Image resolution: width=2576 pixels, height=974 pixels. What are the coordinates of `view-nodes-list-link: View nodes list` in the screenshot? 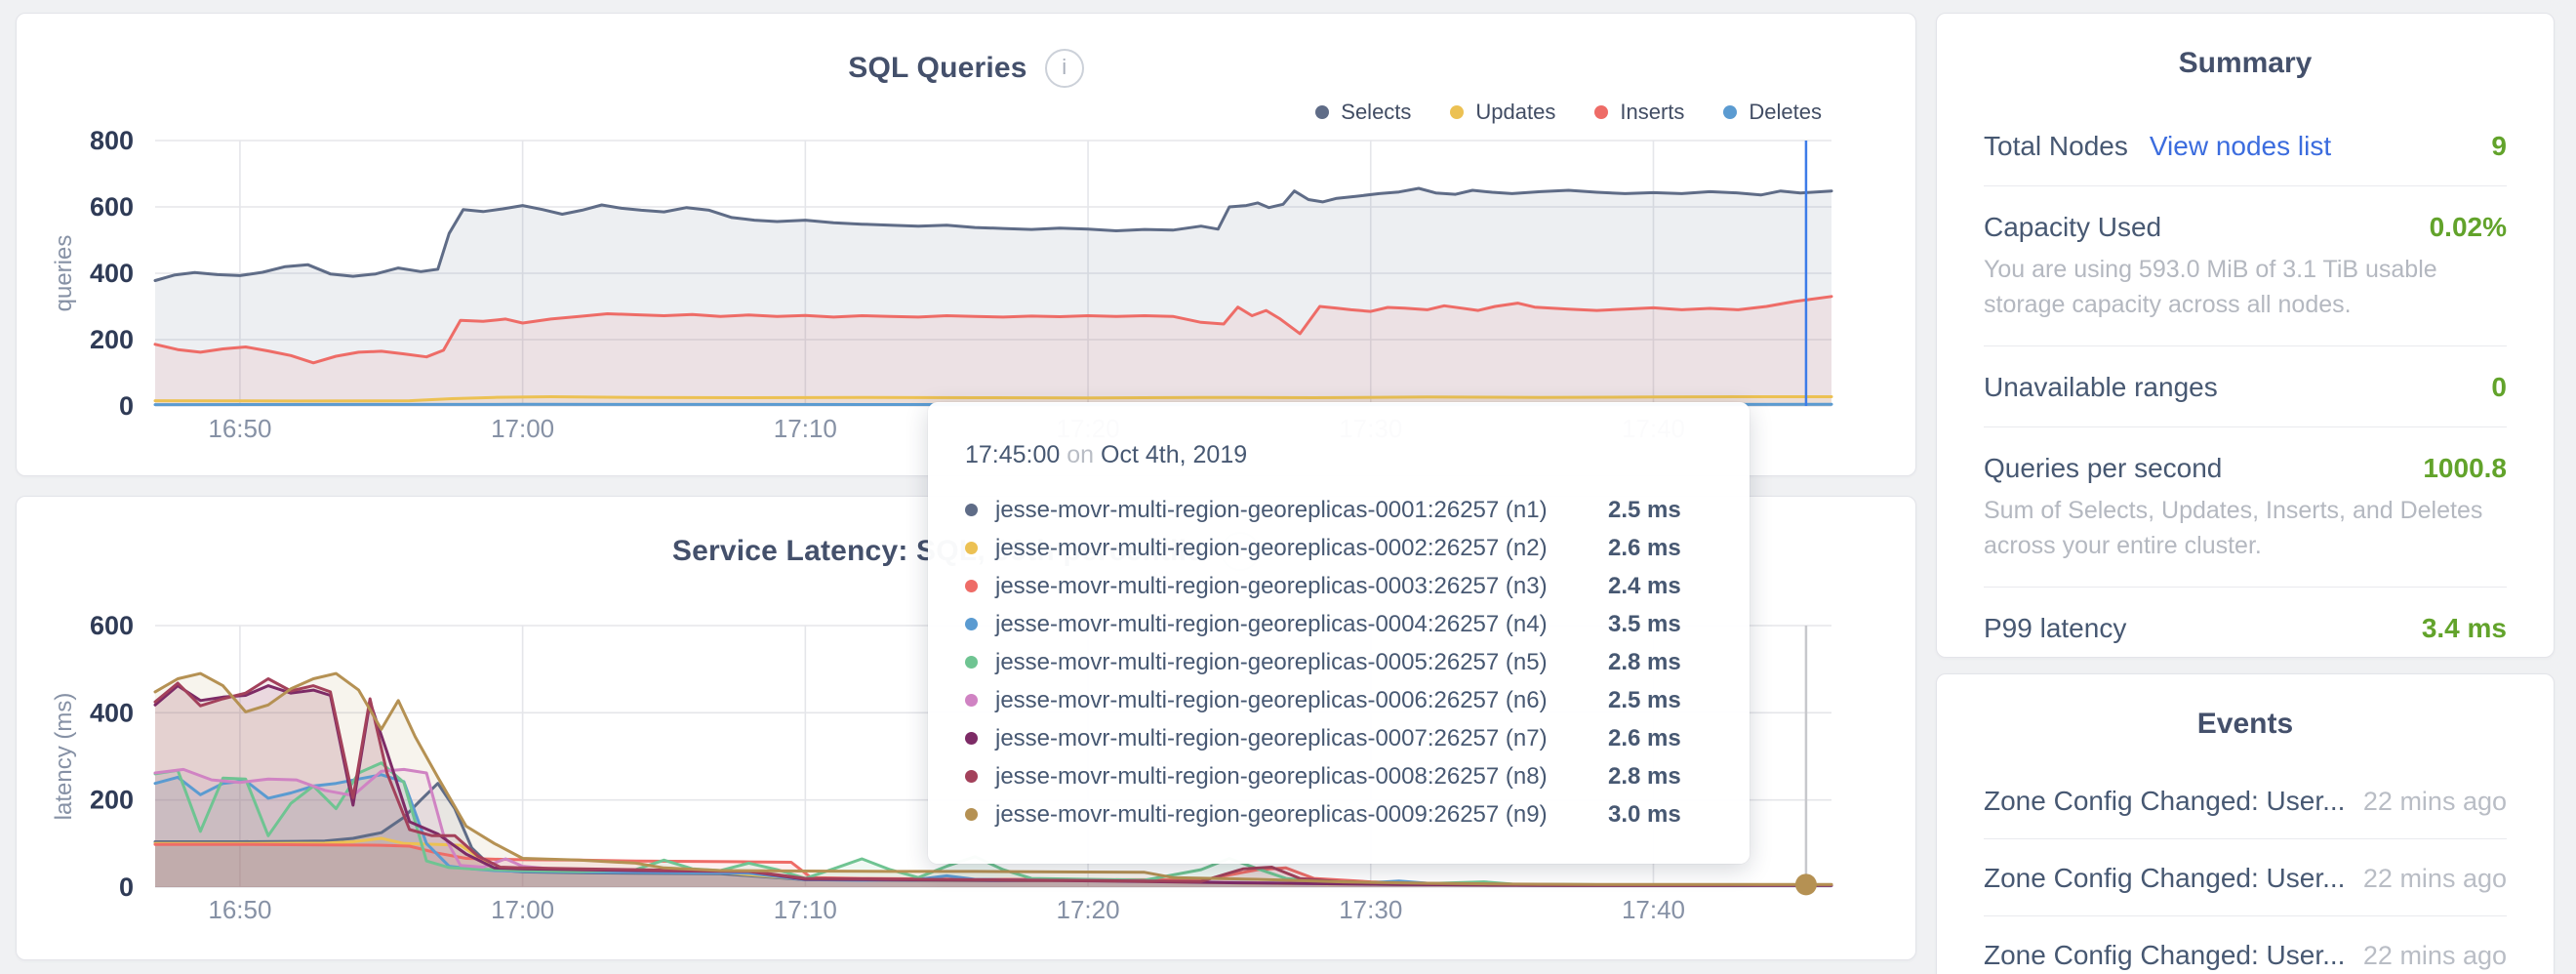 It's located at (2240, 146).